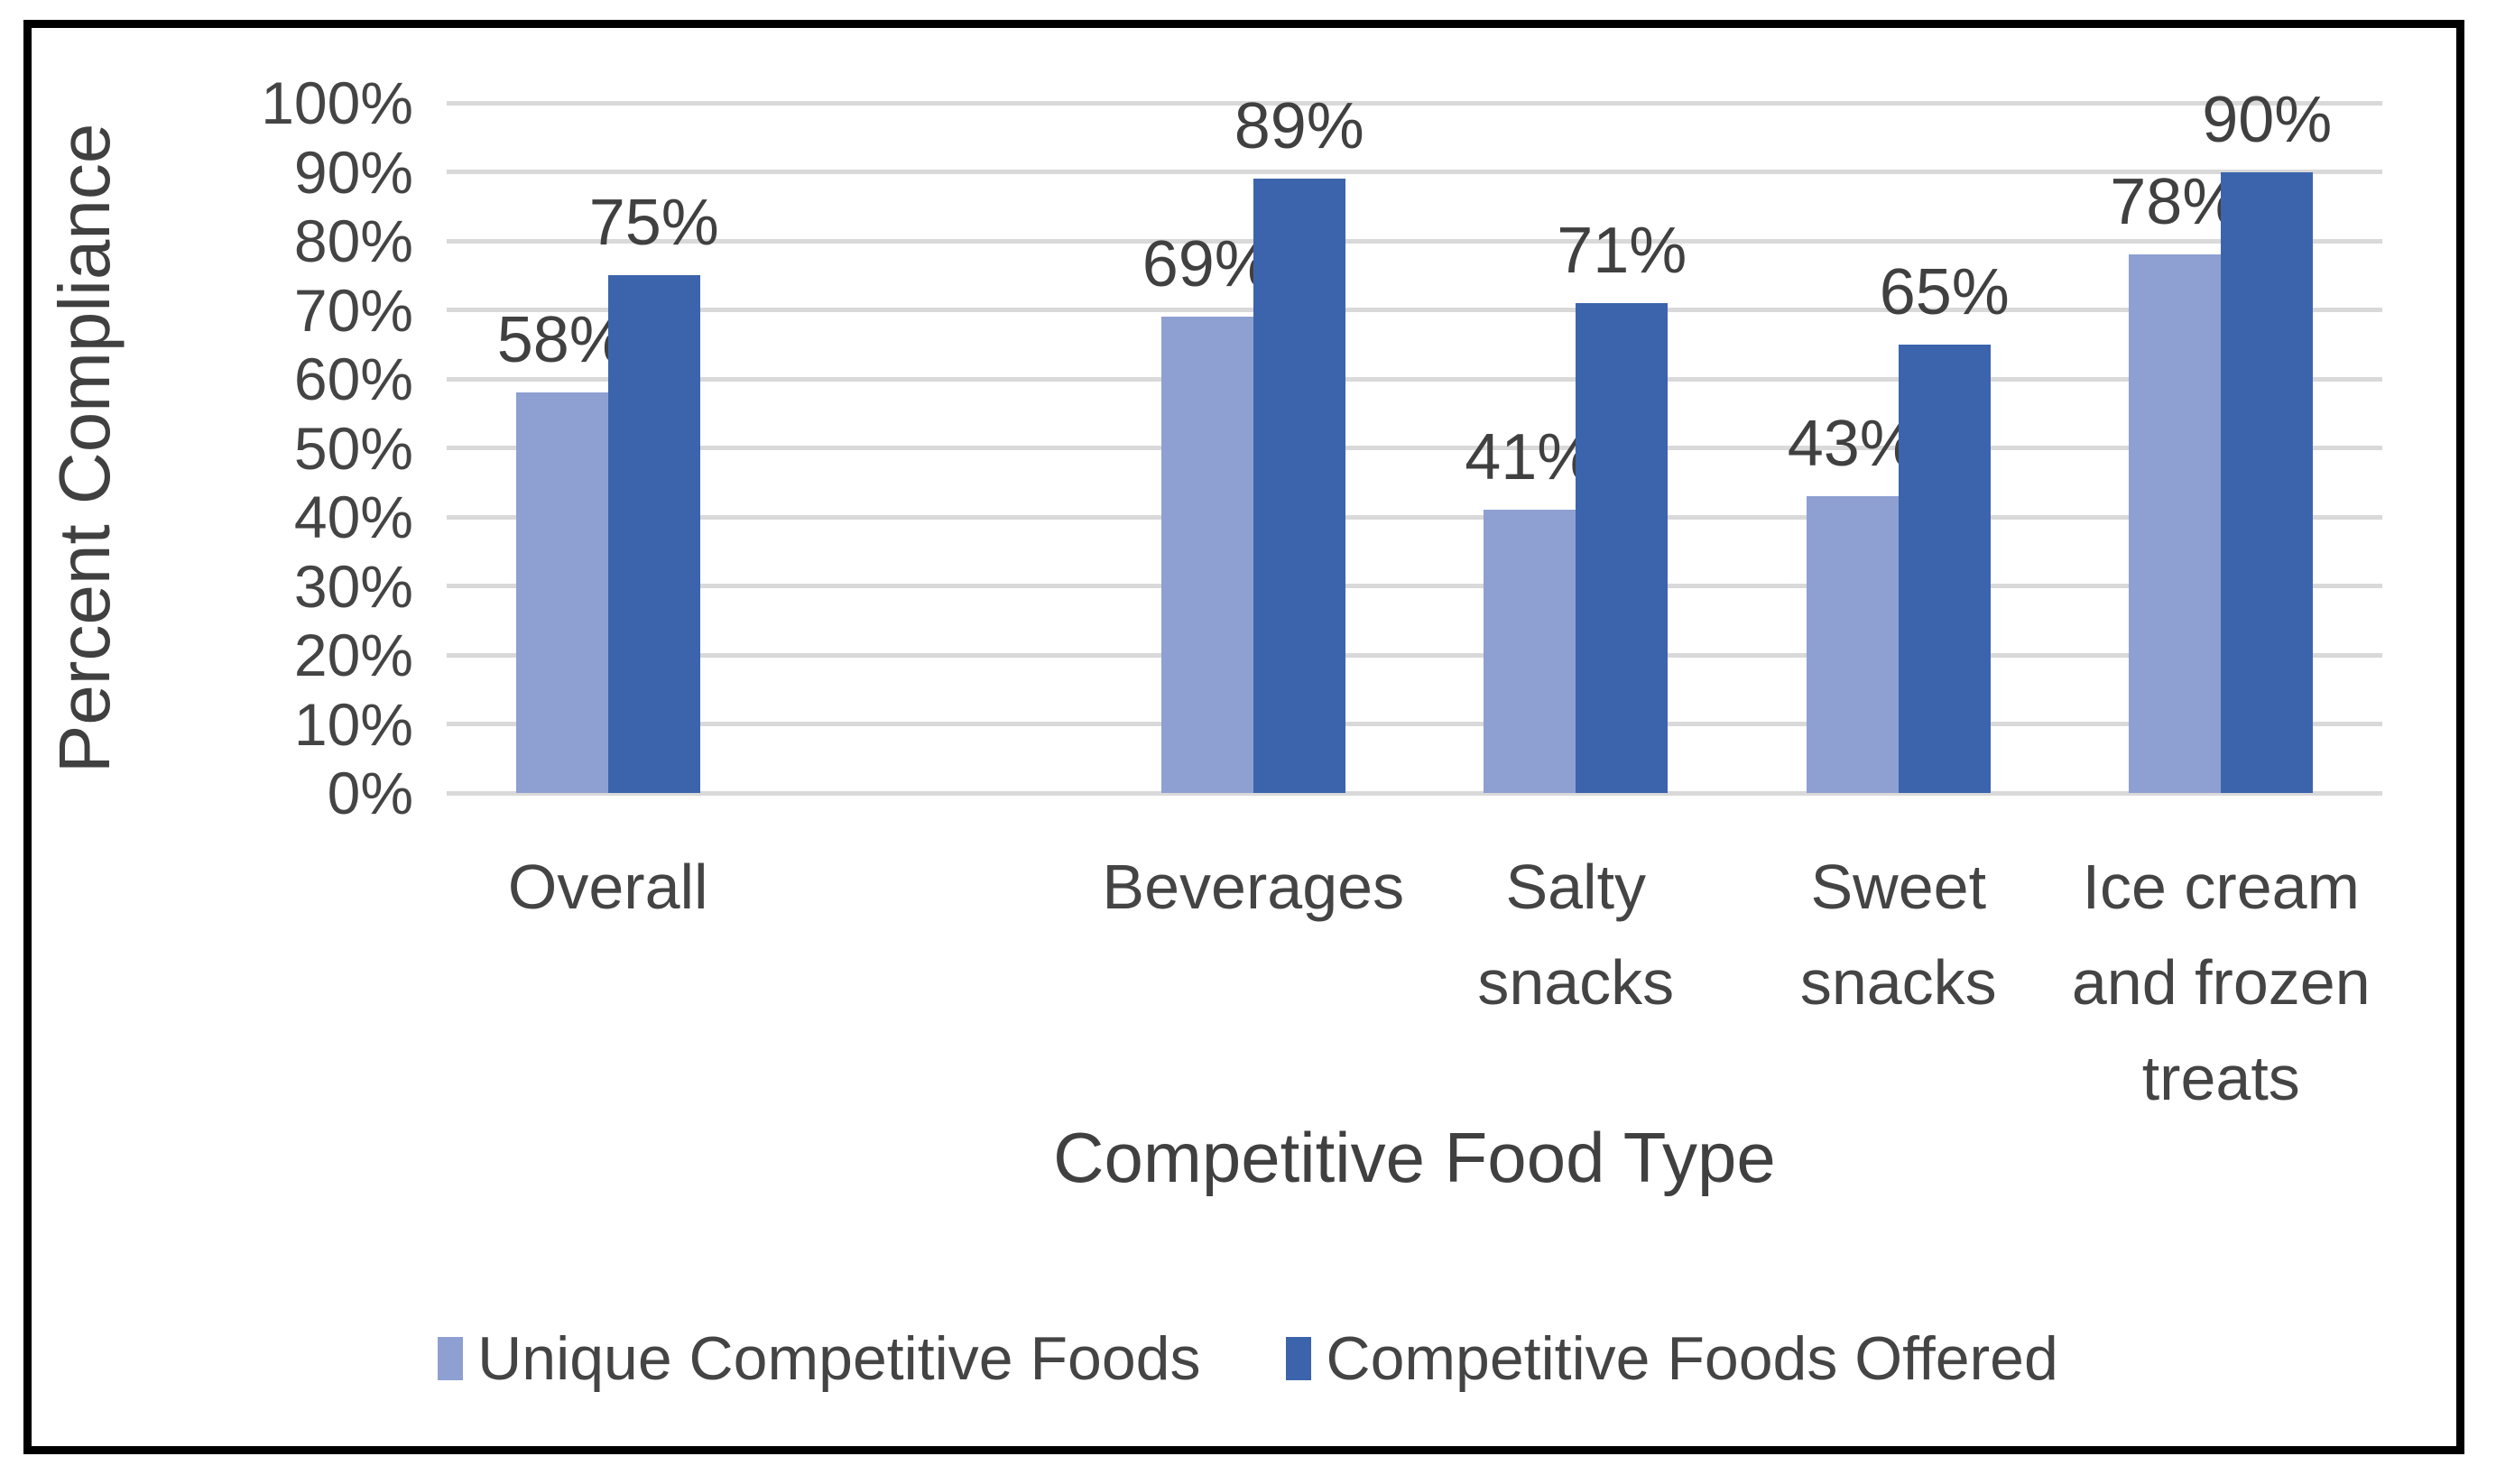 This screenshot has height=1484, width=2496. I want to click on gridline-0pct, so click(1414, 793).